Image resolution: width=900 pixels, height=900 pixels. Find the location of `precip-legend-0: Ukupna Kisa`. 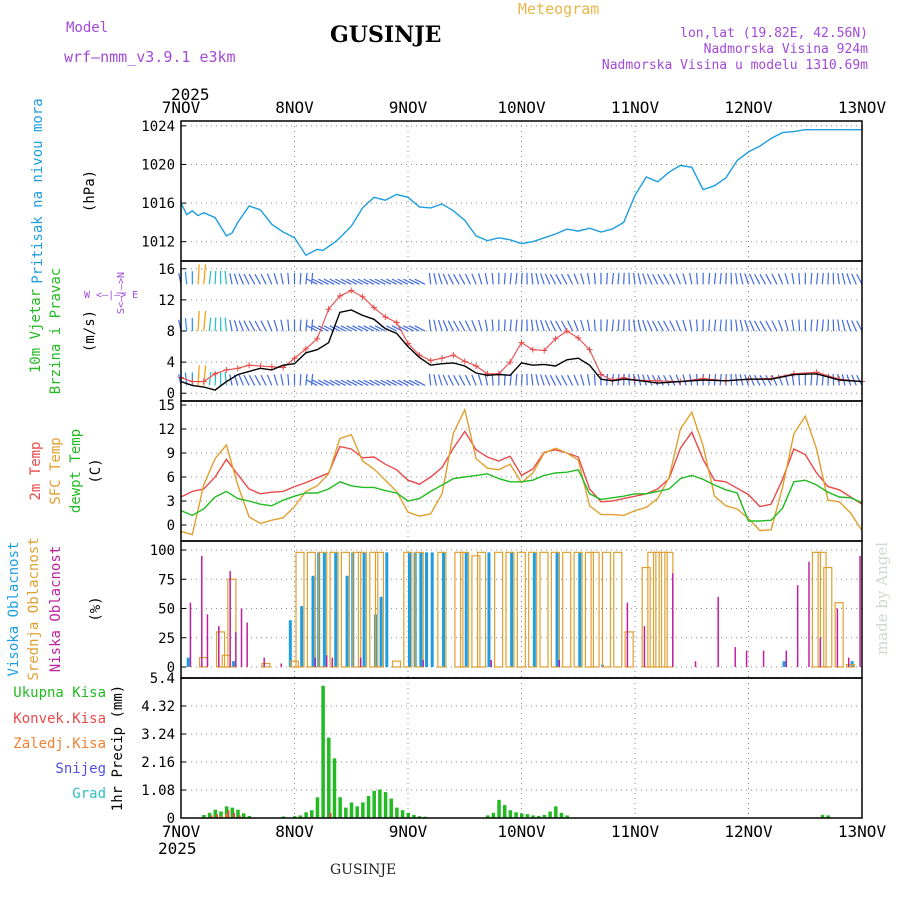

precip-legend-0: Ukupna Kisa is located at coordinates (59, 693).